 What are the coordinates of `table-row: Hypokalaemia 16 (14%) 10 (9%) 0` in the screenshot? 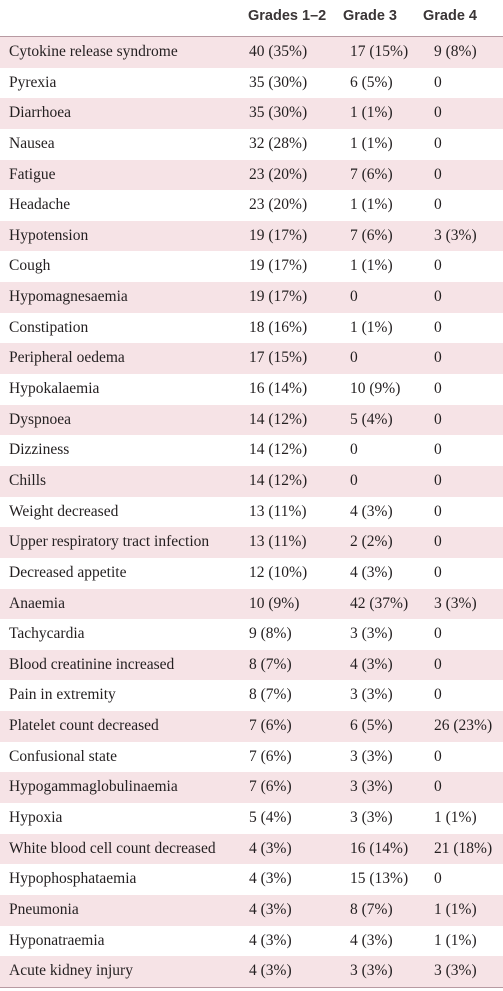 It's located at (251, 389).